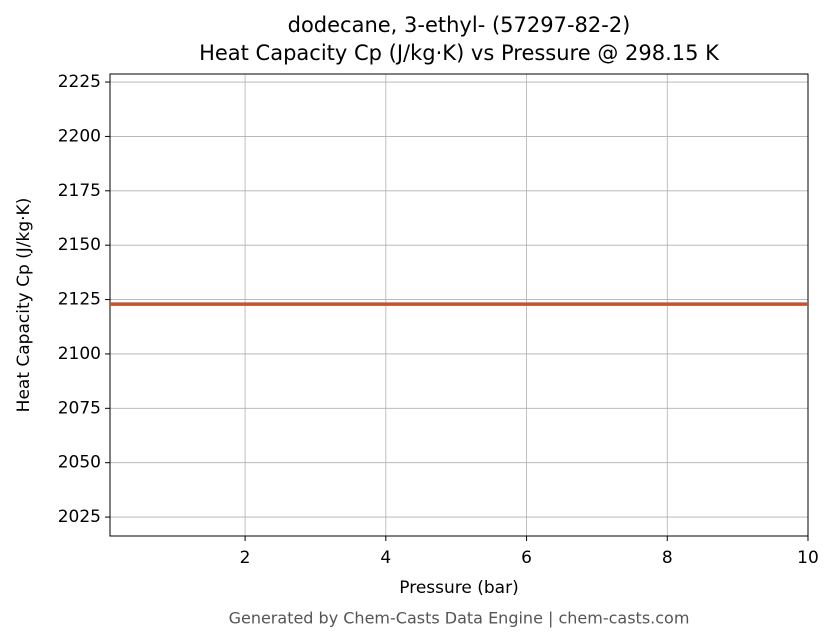 Image resolution: width=836 pixels, height=644 pixels. I want to click on x-tick-label: 6, so click(526, 558).